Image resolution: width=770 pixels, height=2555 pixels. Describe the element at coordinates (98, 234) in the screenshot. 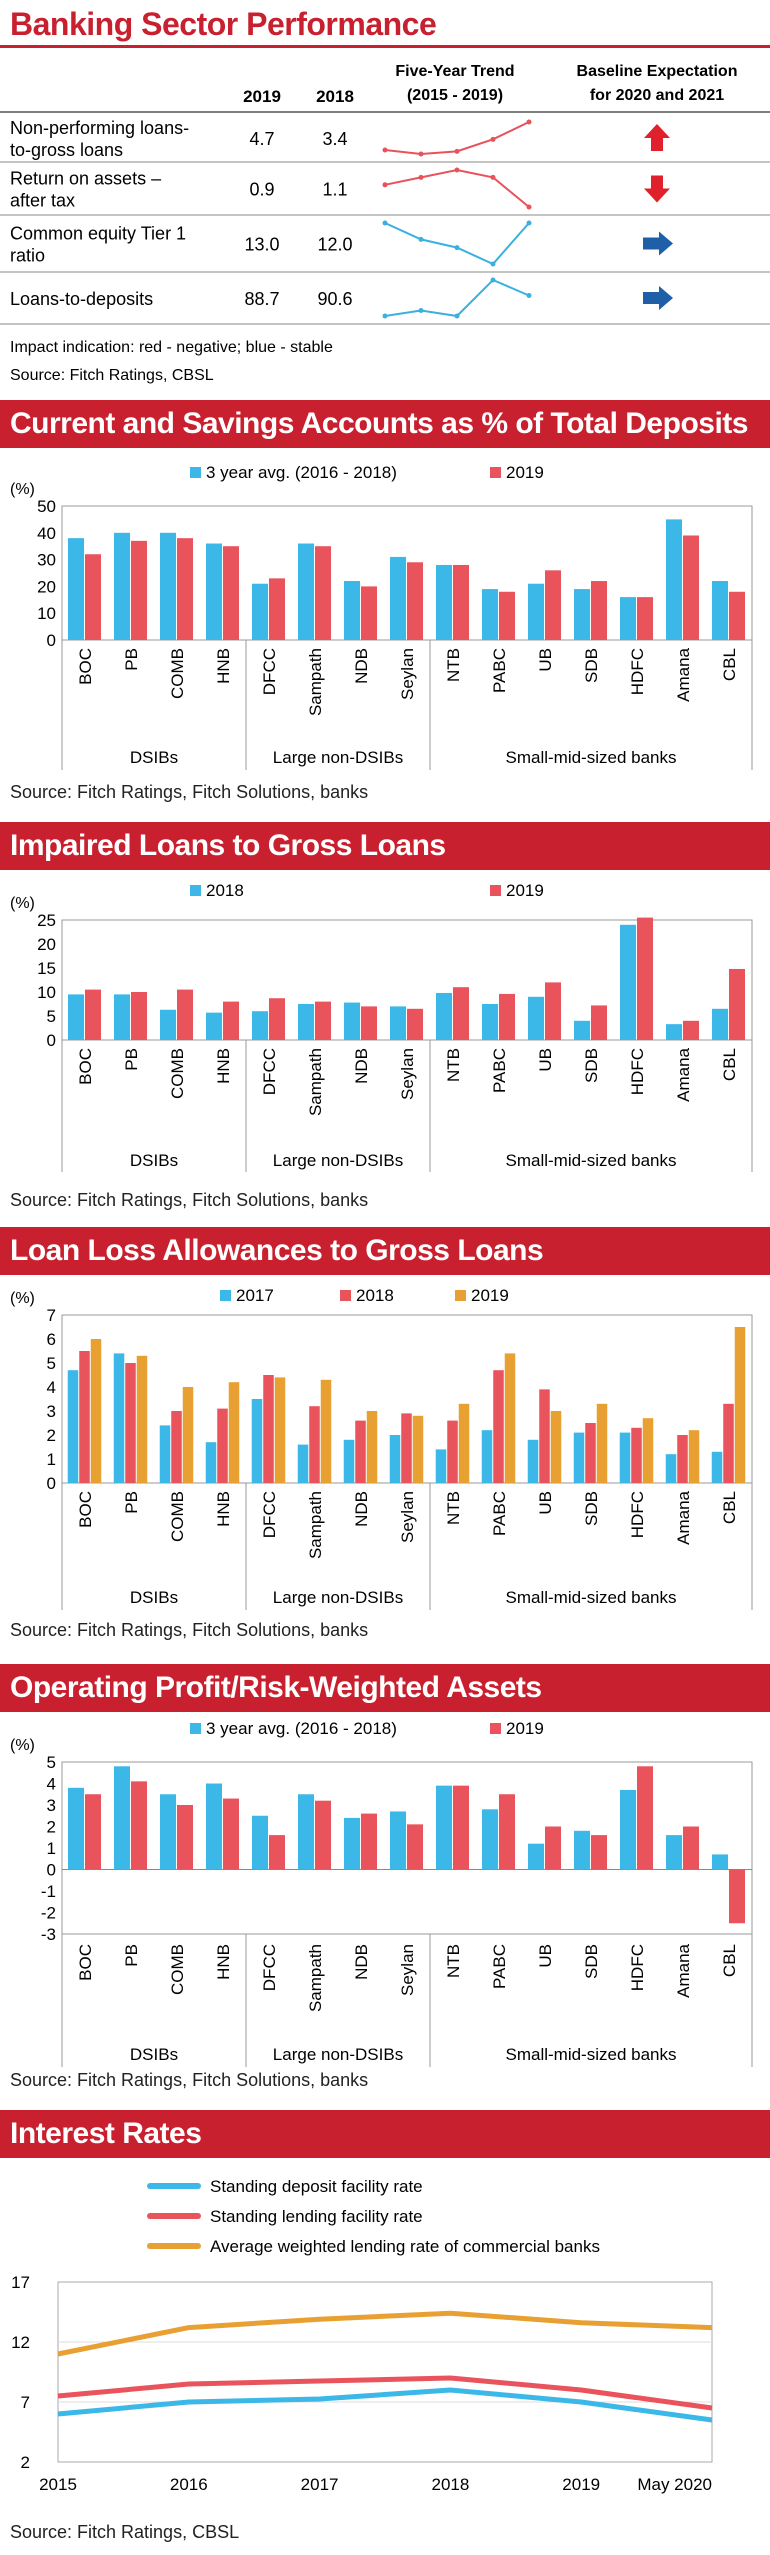

I see `row-label: Common equity Tier 1` at that location.